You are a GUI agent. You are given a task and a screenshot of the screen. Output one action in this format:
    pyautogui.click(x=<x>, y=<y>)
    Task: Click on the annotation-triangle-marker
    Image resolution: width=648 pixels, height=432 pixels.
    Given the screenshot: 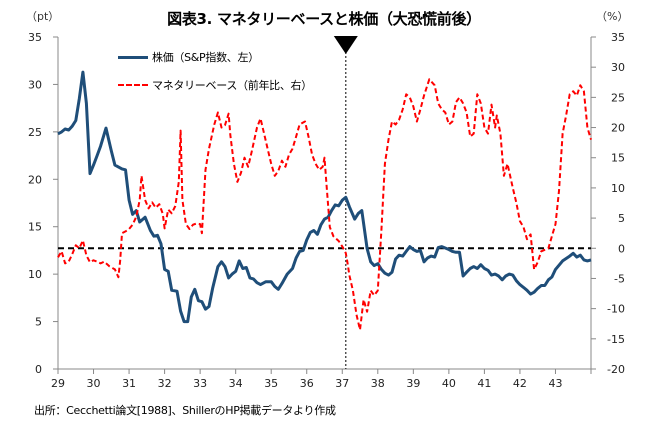 What is the action you would take?
    pyautogui.click(x=345, y=45)
    